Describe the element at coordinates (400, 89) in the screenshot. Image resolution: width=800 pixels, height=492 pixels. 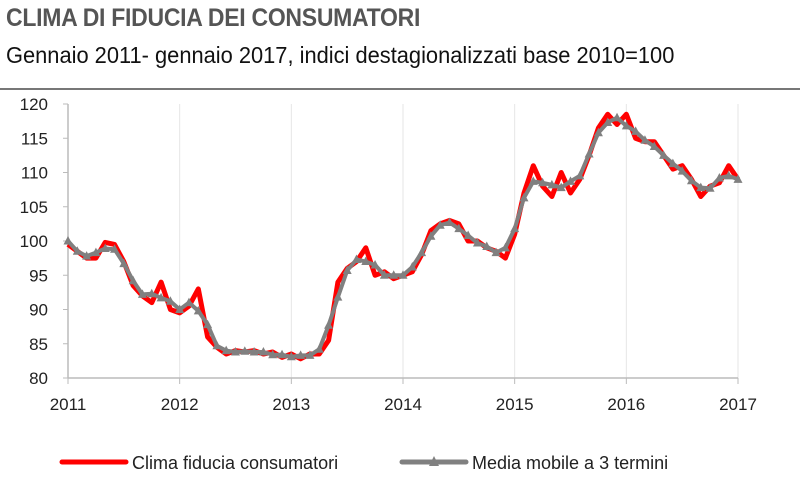
I see `header-divider` at that location.